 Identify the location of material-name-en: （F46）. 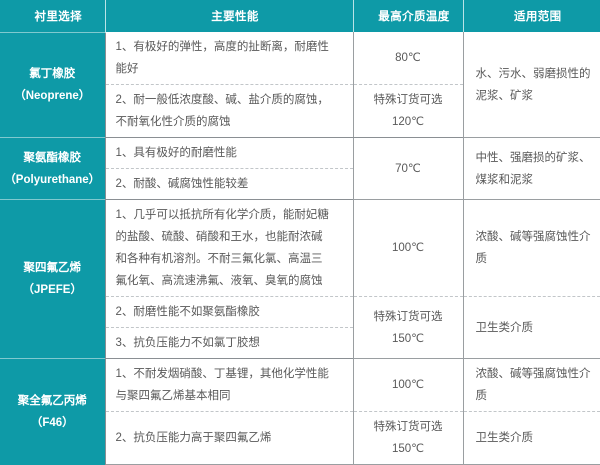
(52, 422).